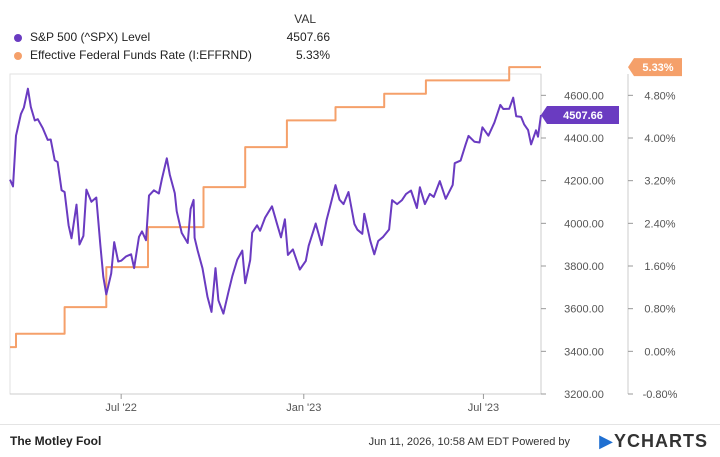 The height and width of the screenshot is (457, 720). Describe the element at coordinates (584, 224) in the screenshot. I see `left-tick-label: 4000.00` at that location.